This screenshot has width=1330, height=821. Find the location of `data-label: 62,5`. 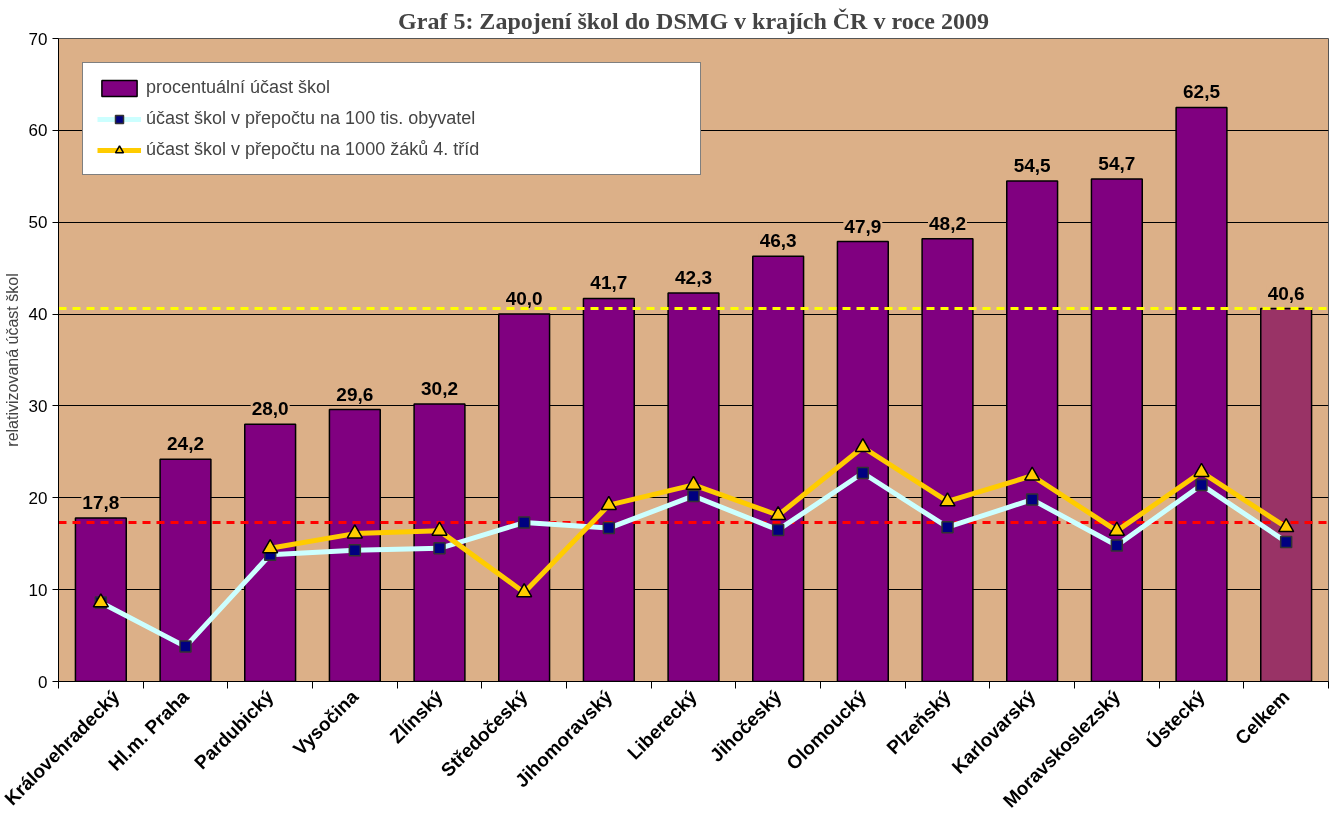

data-label: 62,5 is located at coordinates (1202, 92).